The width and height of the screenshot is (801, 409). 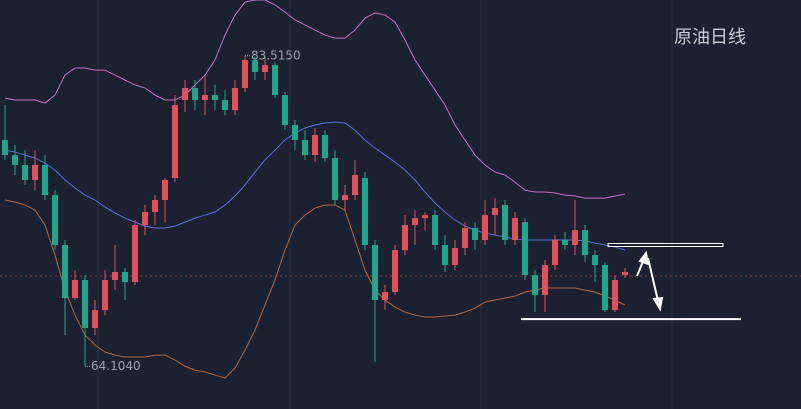 What do you see at coordinates (276, 55) in the screenshot?
I see `max-label: 83.5150` at bounding box center [276, 55].